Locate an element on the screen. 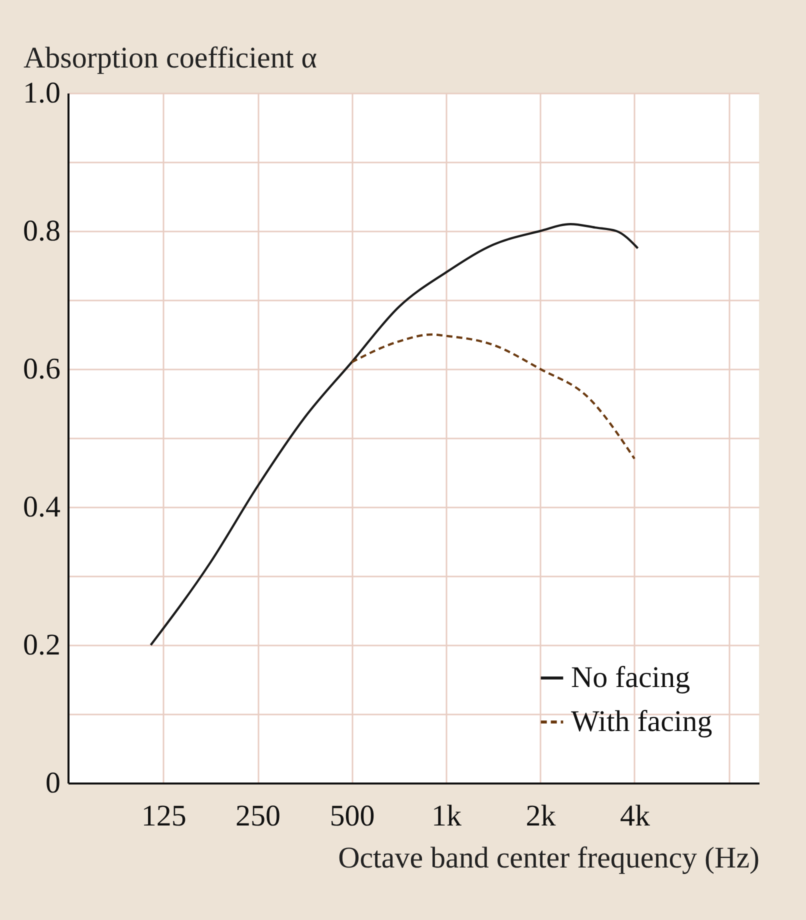  legend-label: No facing is located at coordinates (630, 677).